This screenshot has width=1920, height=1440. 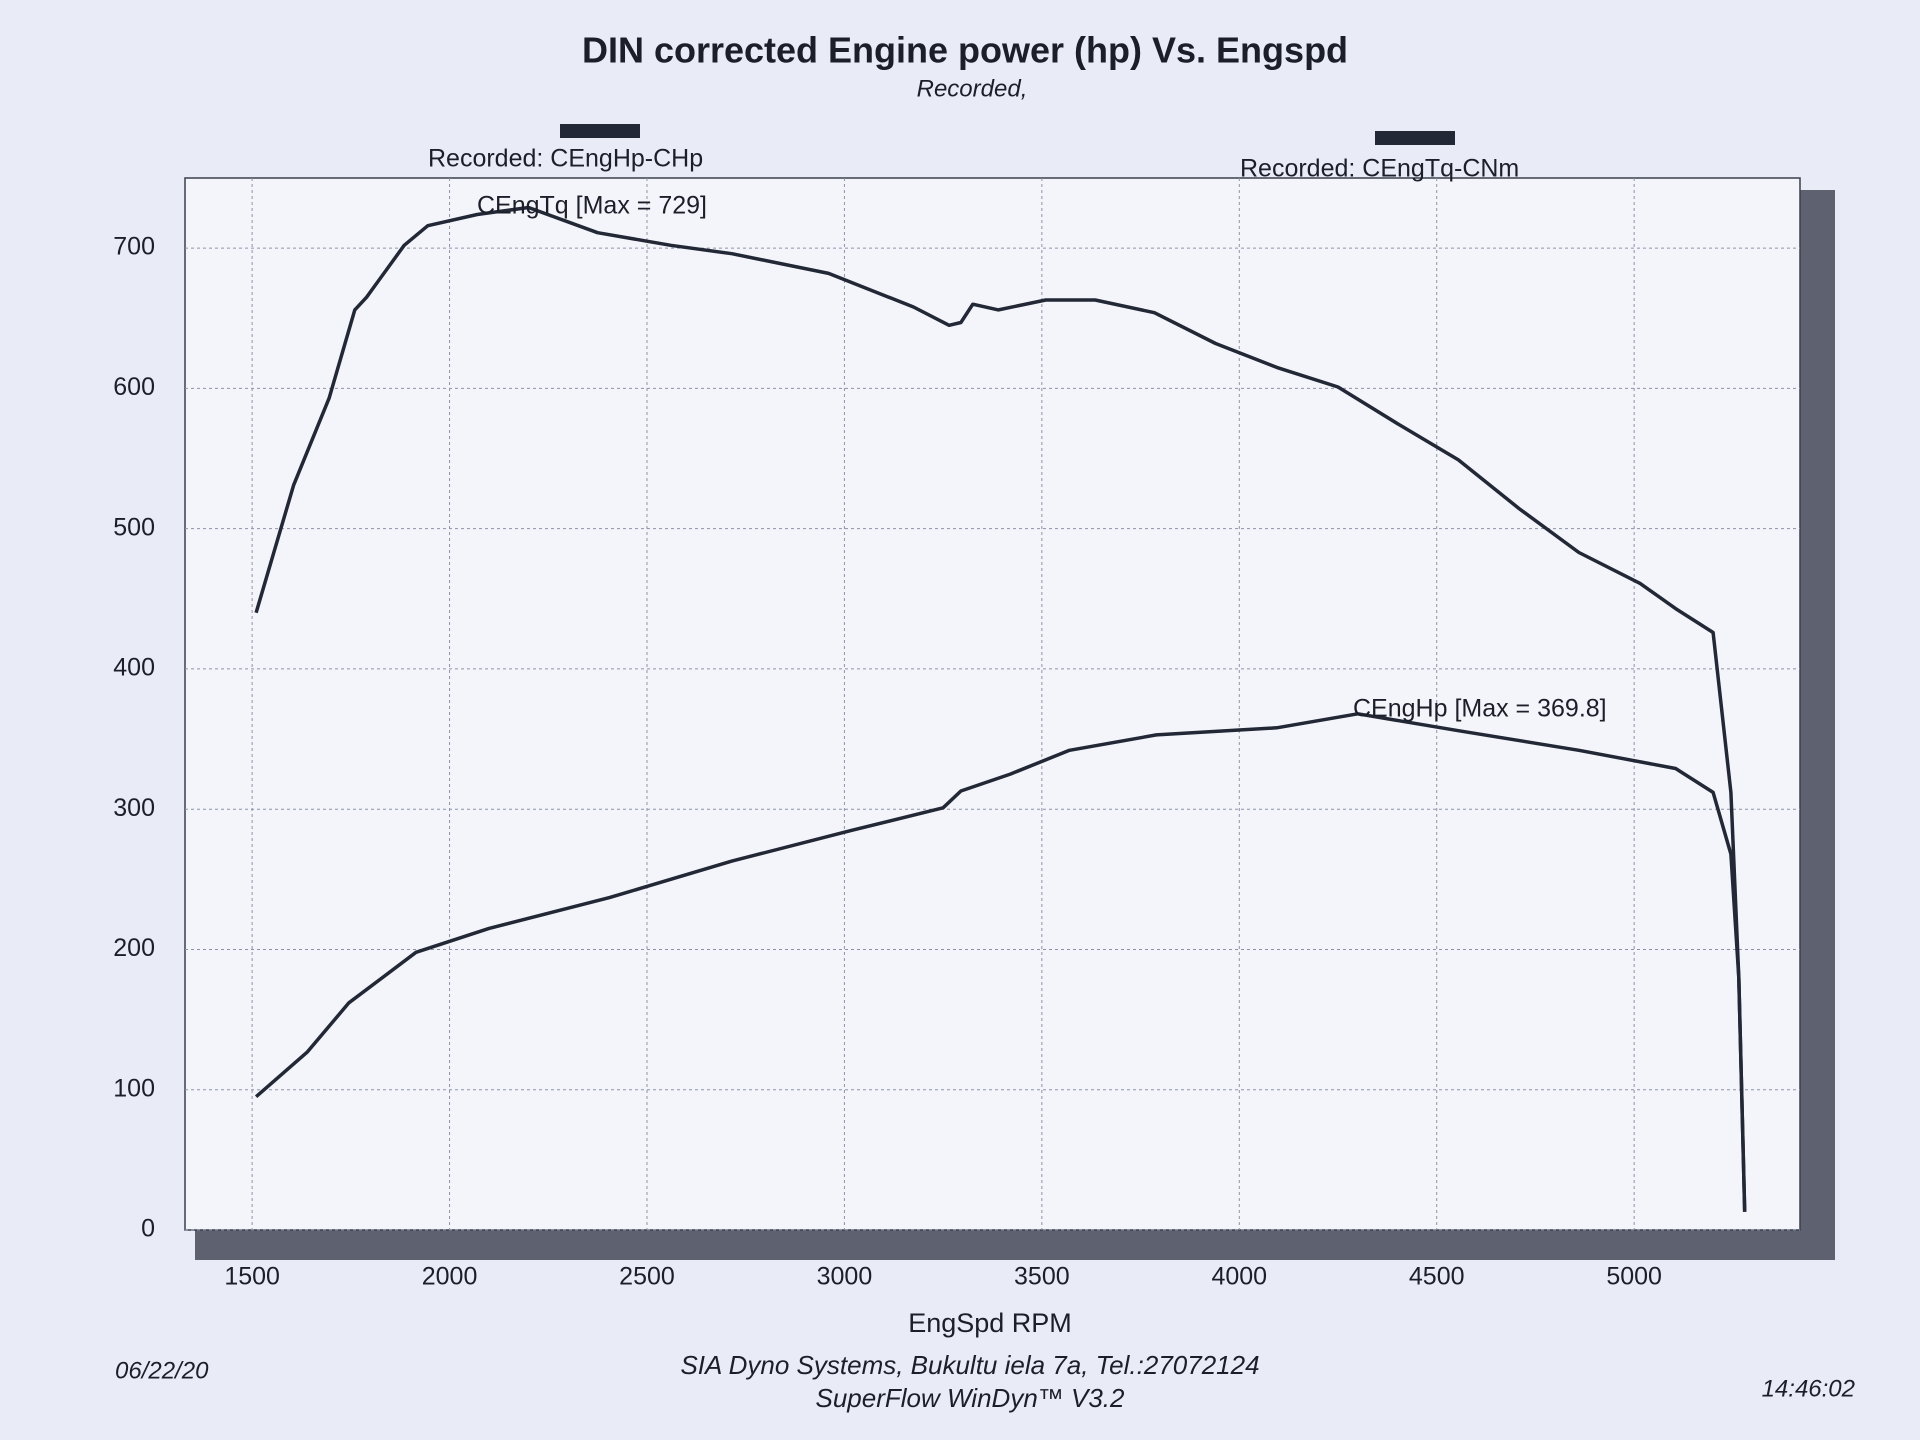 I want to click on legend-label: Recorded: CEngHp-CHp, so click(x=565, y=159).